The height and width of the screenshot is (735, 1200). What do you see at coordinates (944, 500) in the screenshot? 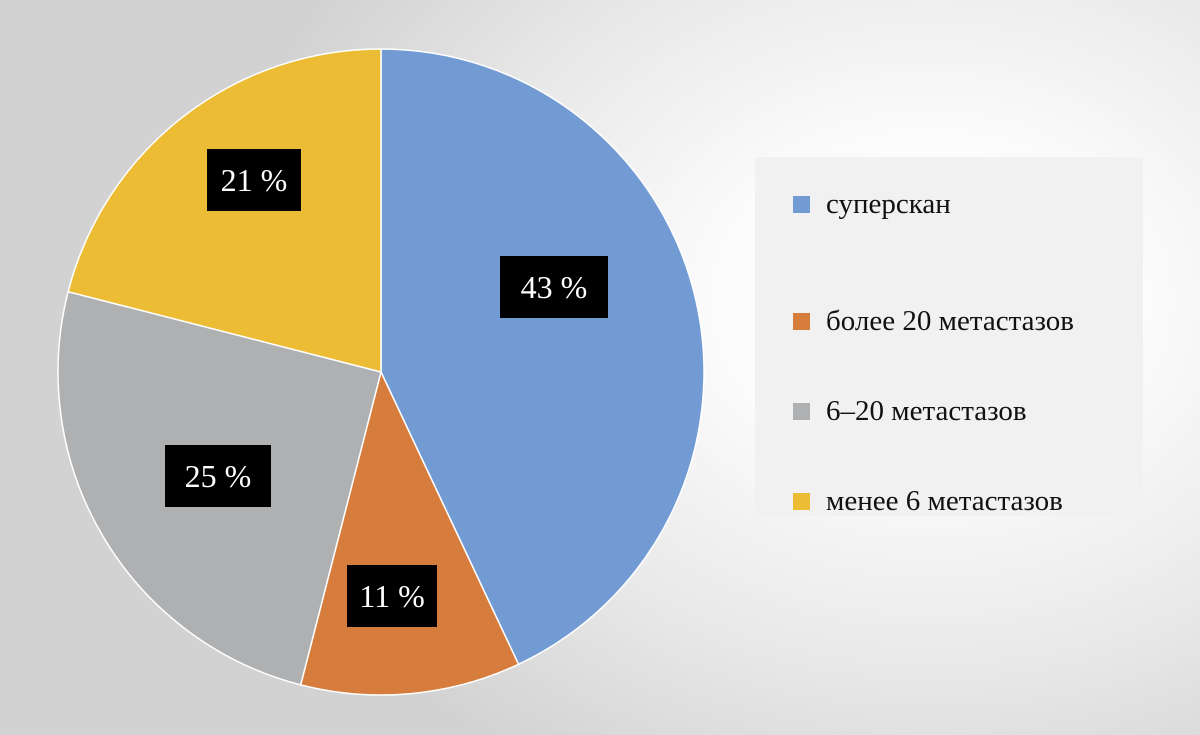
I see `legend-label-less-than-6: менее 6 метастазов` at bounding box center [944, 500].